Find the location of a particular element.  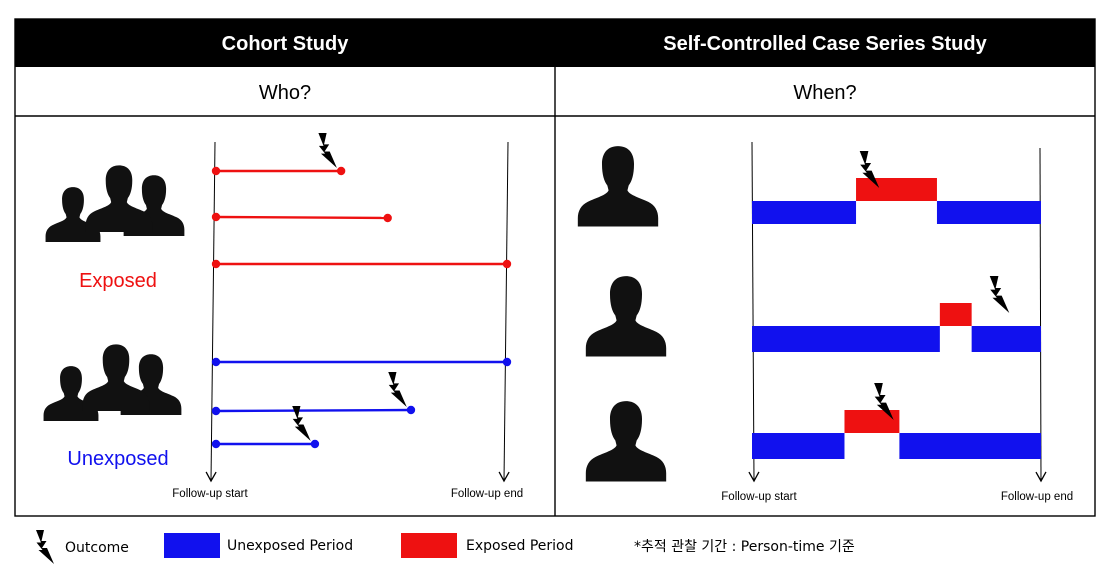

legend-unexposed-label: Unexposed Period is located at coordinates (290, 546).